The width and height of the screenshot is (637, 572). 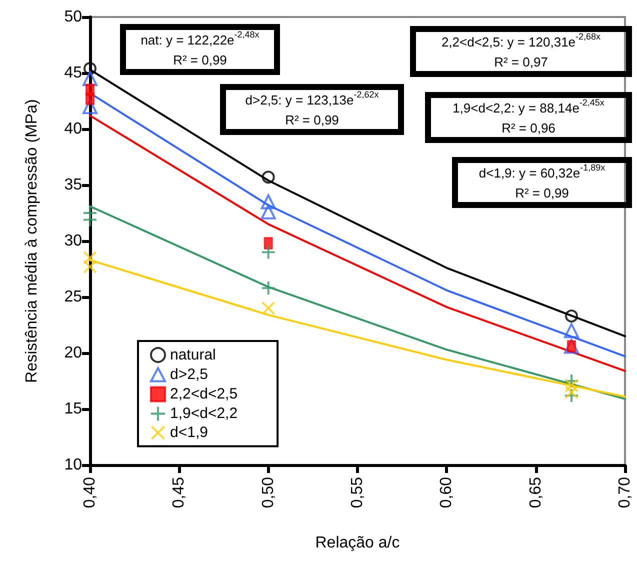 I want to click on y-tick-label: 40, so click(x=73, y=129).